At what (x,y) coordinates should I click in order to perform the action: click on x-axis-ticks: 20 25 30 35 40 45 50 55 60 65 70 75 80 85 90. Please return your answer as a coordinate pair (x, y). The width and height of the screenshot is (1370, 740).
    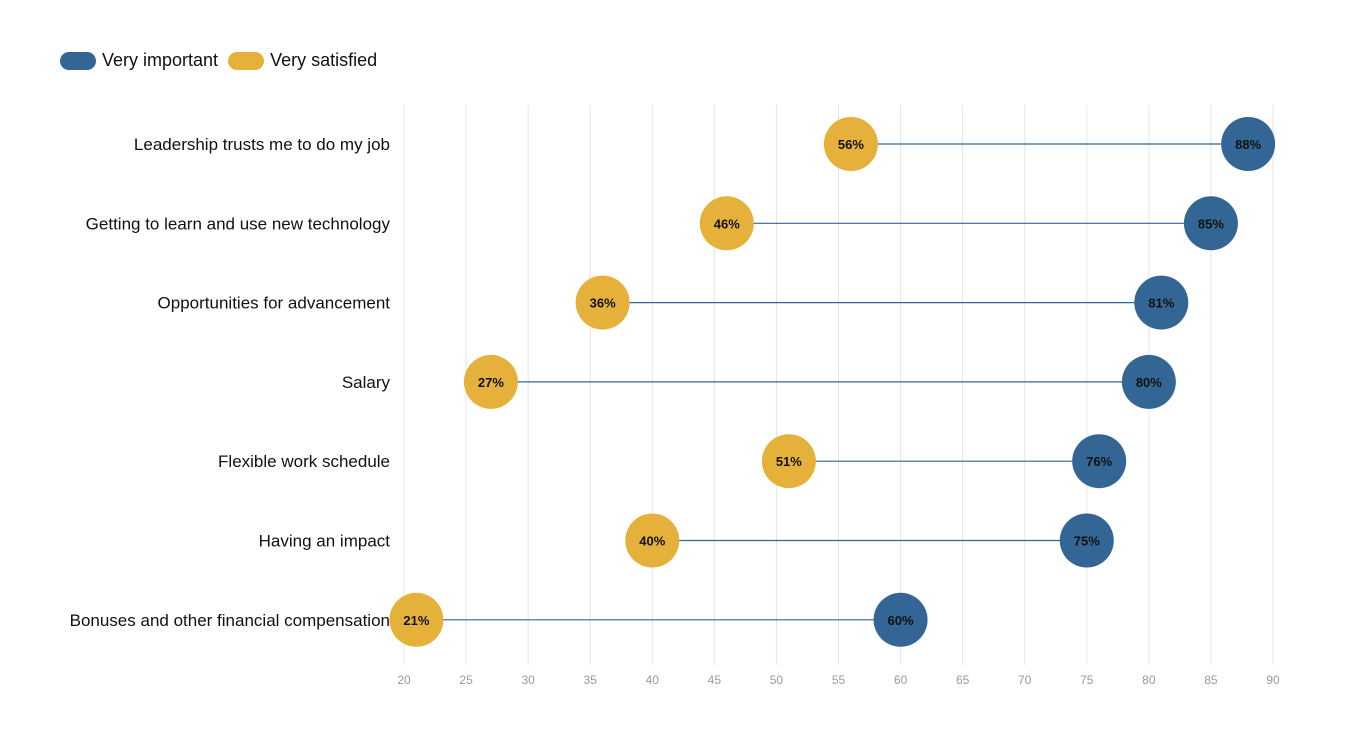
    Looking at the image, I should click on (838, 680).